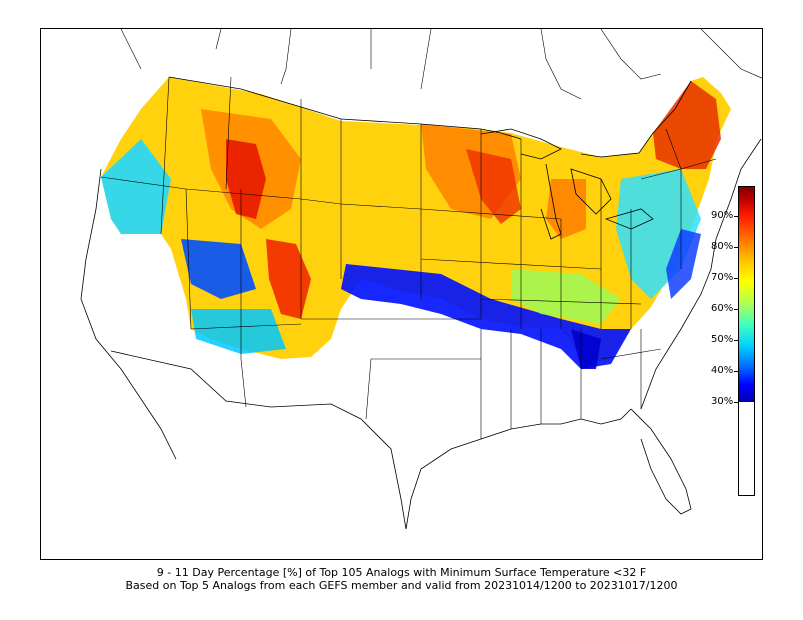 This screenshot has width=803, height=620. What do you see at coordinates (722, 277) in the screenshot?
I see `colorbar-tick-label: 70%` at bounding box center [722, 277].